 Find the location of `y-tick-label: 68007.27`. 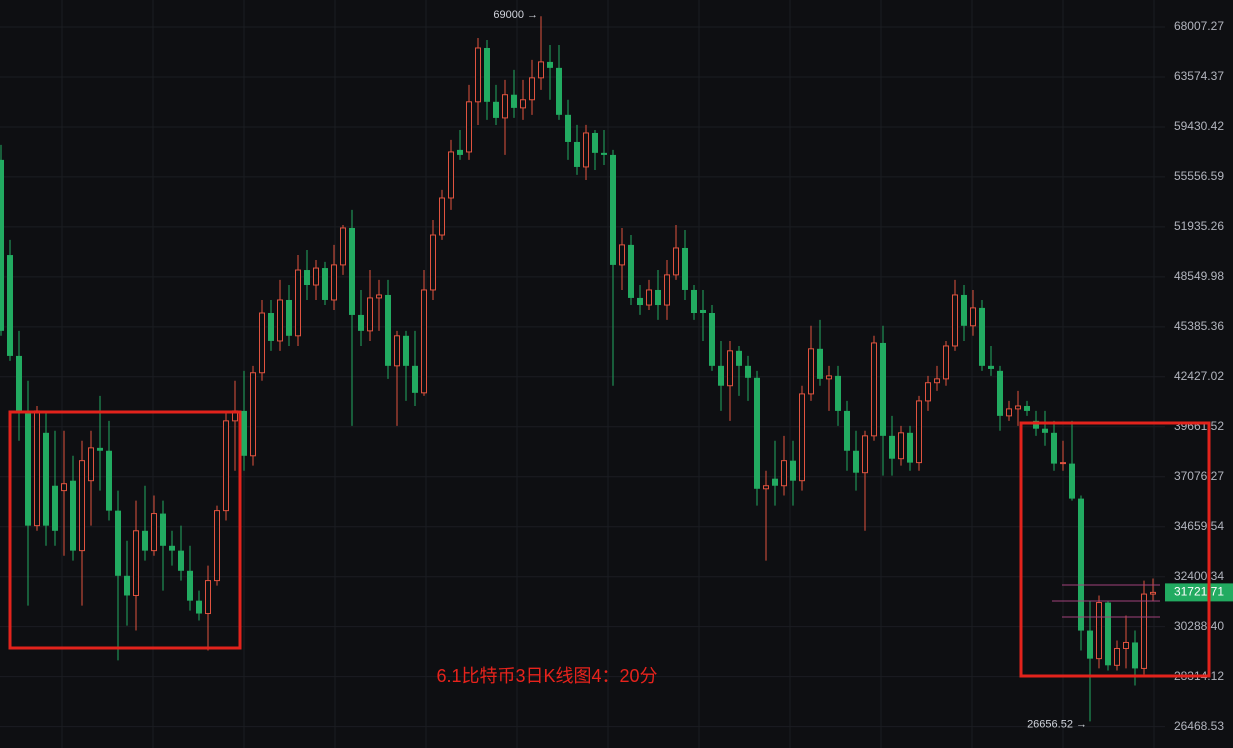

y-tick-label: 68007.27 is located at coordinates (1199, 26).